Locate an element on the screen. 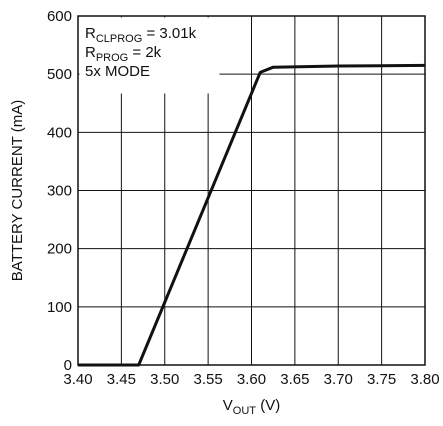 Image resolution: width=443 pixels, height=426 pixels. x-tick-label: 3.40 is located at coordinates (77, 379).